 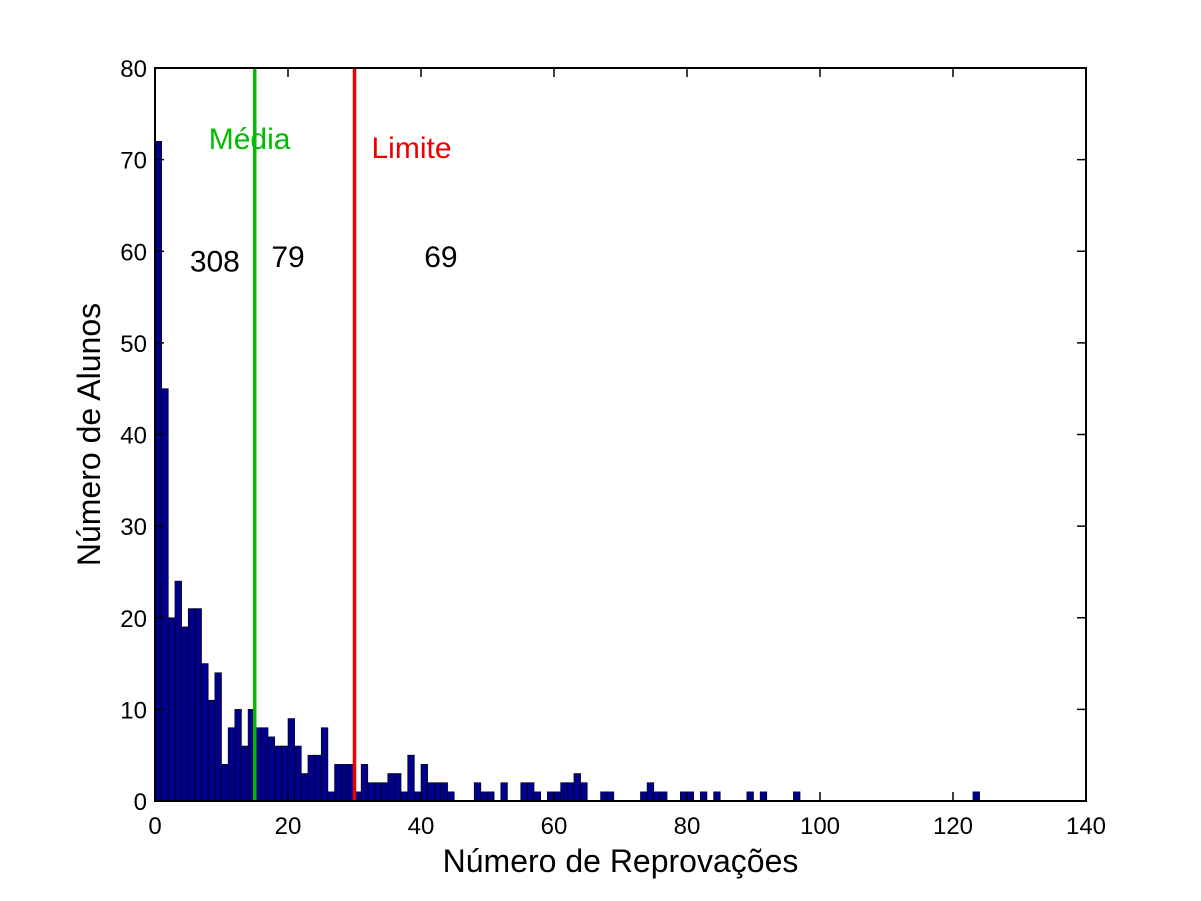 What do you see at coordinates (288, 826) in the screenshot?
I see `x-tick-label: 20` at bounding box center [288, 826].